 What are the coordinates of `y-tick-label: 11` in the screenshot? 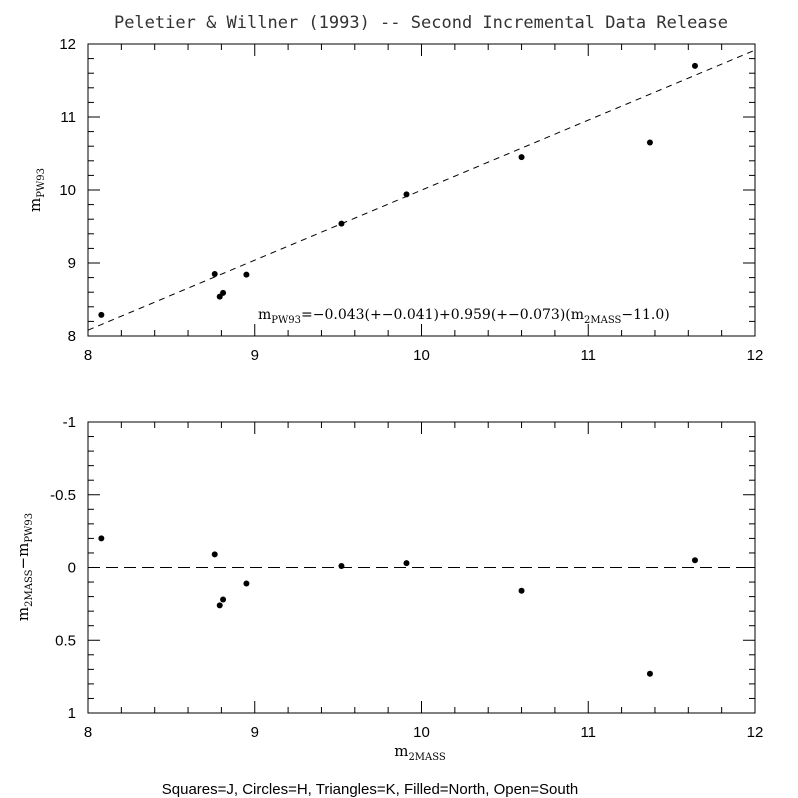 It's located at (68, 117).